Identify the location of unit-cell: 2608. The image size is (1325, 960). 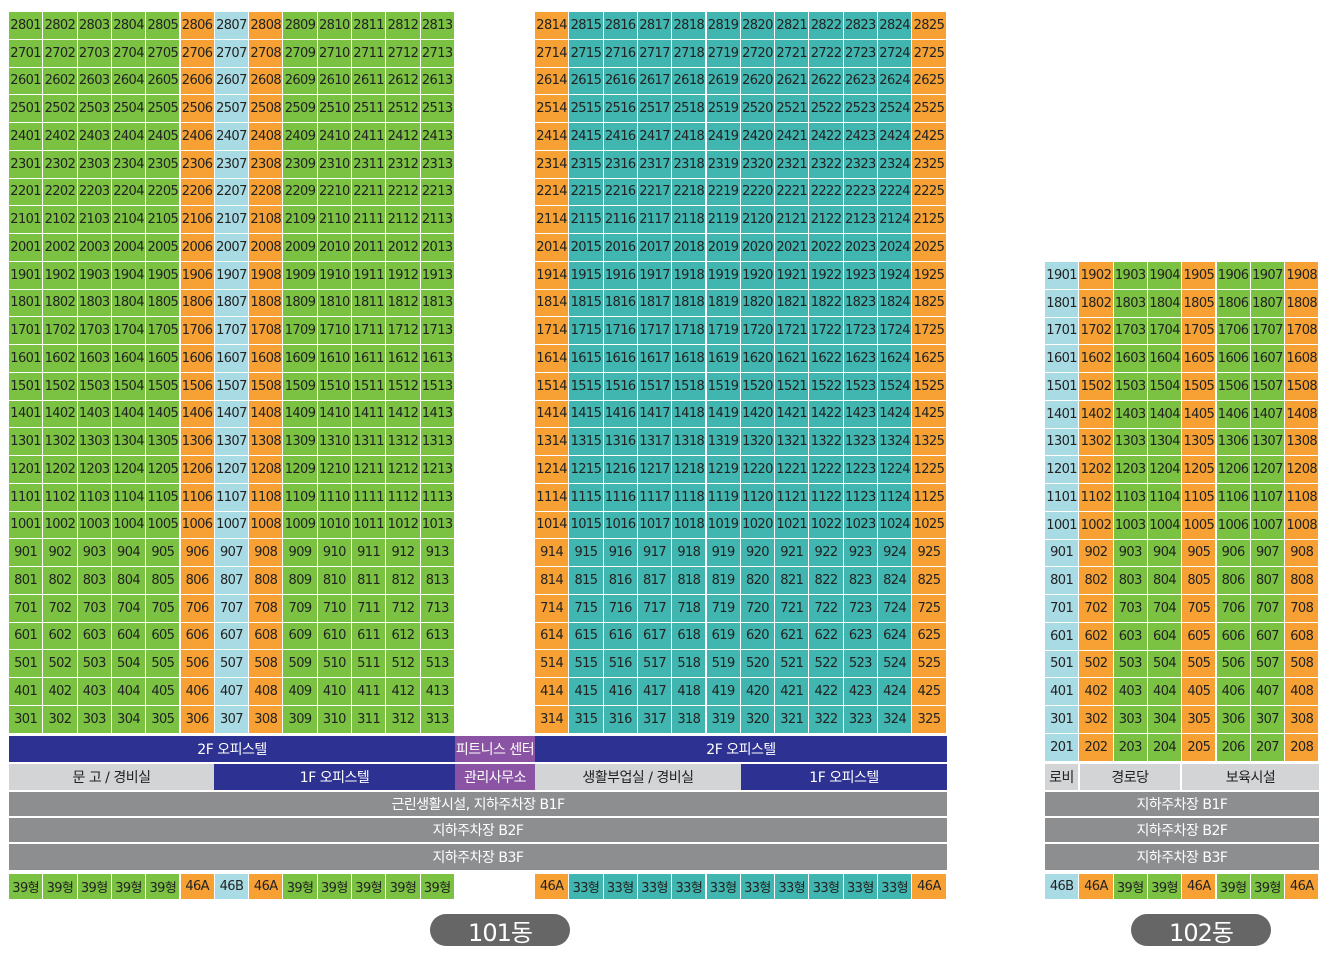
(266, 81).